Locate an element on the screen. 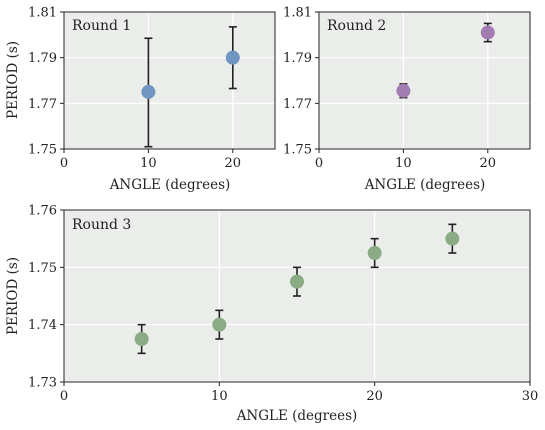  x-tick-label-round-3: 10 is located at coordinates (219, 396).